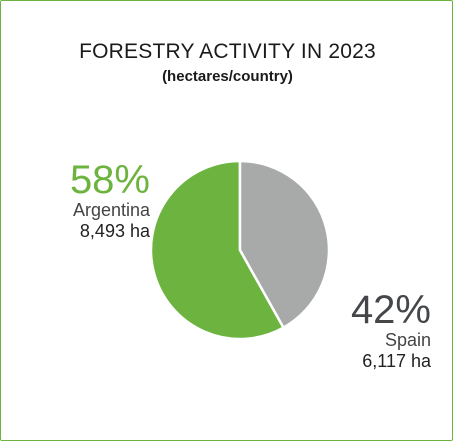  What do you see at coordinates (217, 250) in the screenshot?
I see `pie-slice-argentina` at bounding box center [217, 250].